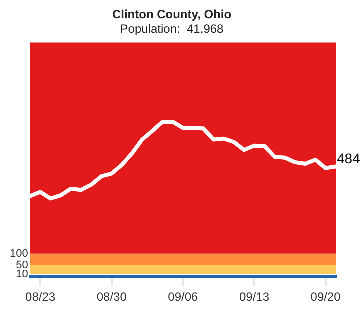  Describe the element at coordinates (183, 297) in the screenshot. I see `x-tick-label: 09/06` at that location.